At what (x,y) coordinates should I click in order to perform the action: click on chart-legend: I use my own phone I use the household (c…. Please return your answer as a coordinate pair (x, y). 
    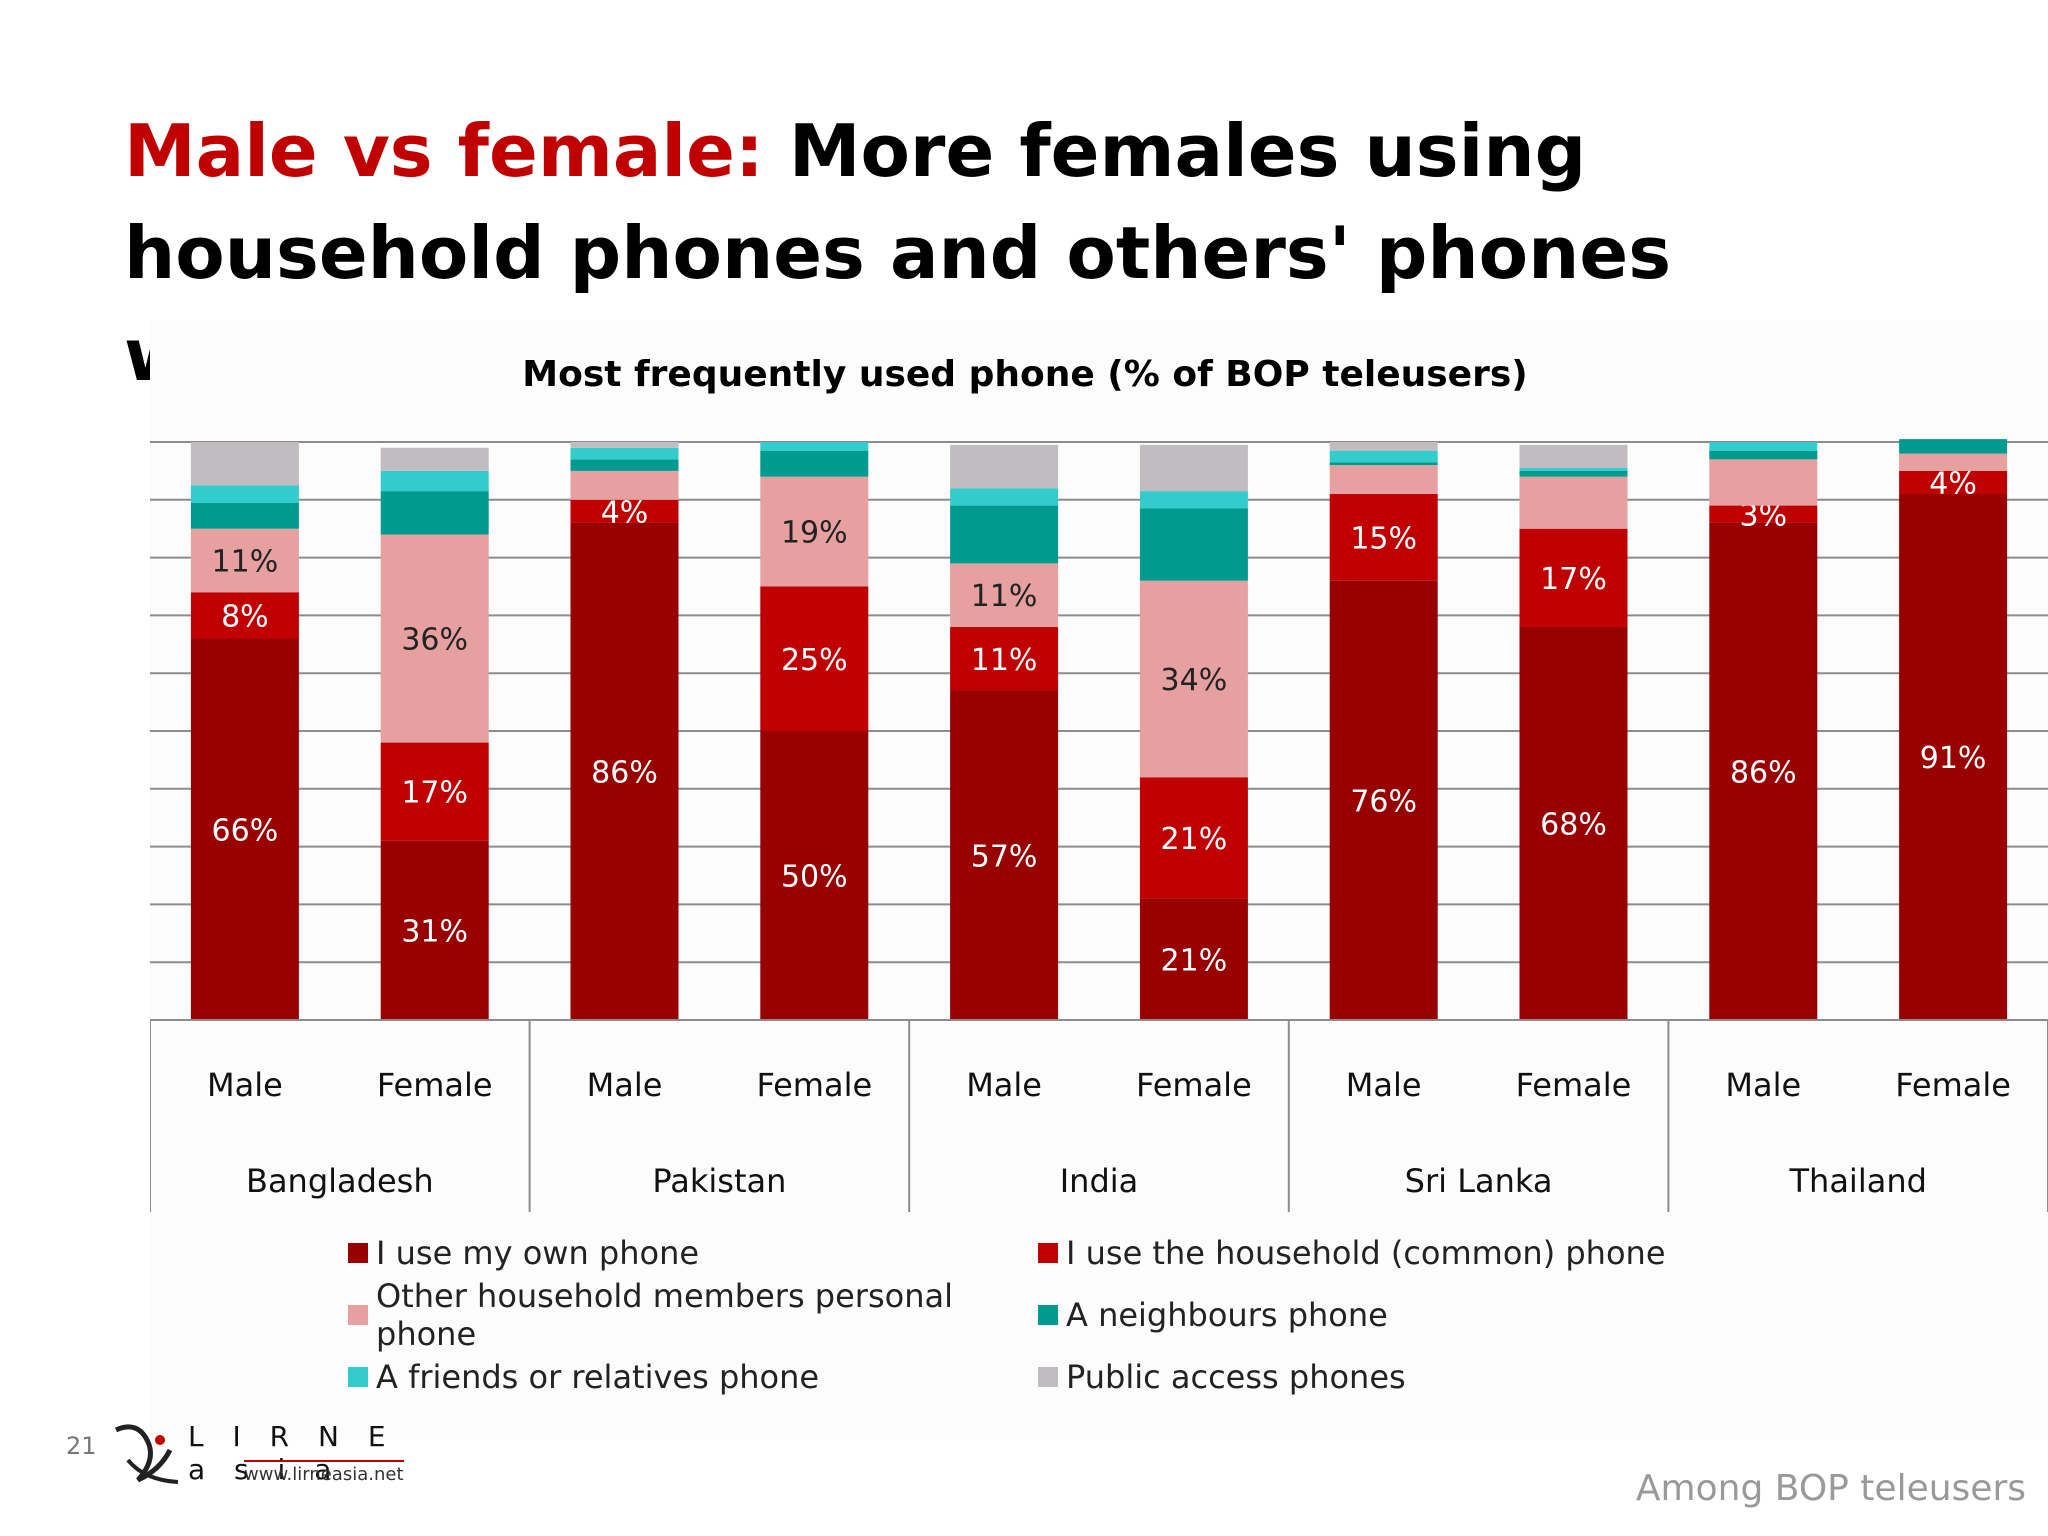
    Looking at the image, I should click on (1048, 1315).